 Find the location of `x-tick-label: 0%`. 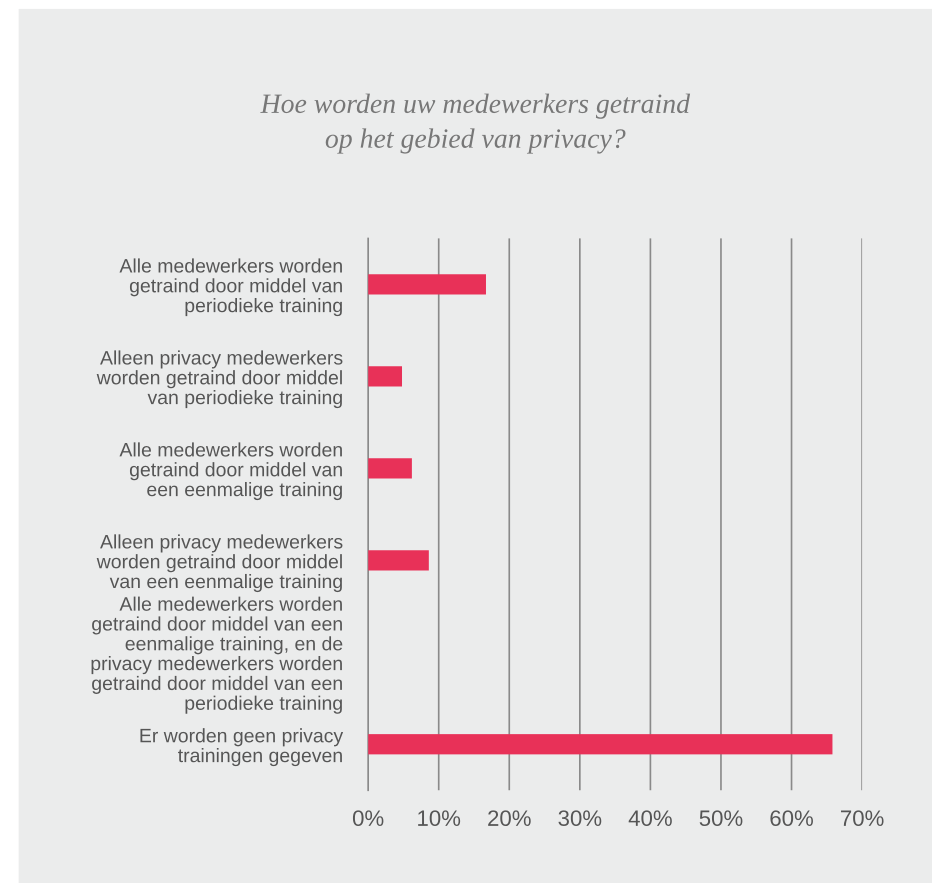

x-tick-label: 0% is located at coordinates (368, 818).